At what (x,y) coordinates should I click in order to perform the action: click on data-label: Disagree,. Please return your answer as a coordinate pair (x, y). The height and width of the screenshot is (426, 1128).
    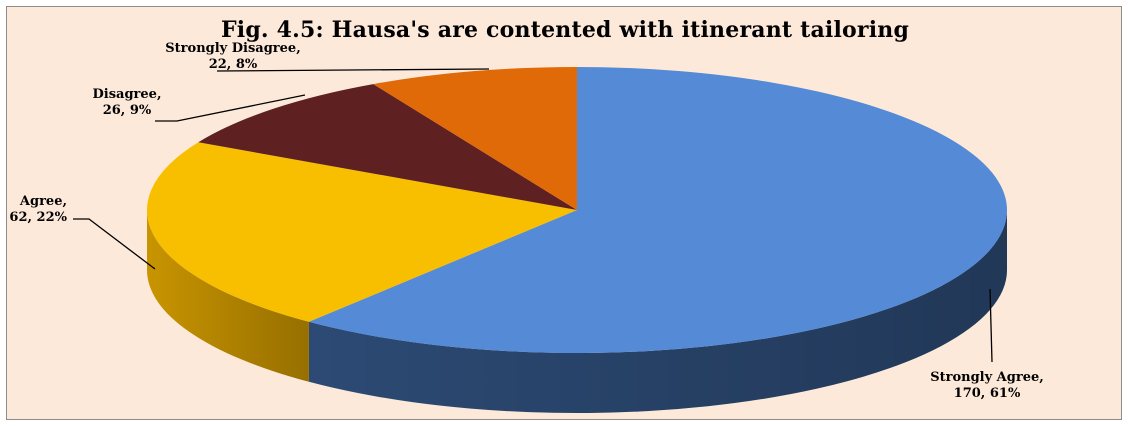
    Looking at the image, I should click on (127, 94).